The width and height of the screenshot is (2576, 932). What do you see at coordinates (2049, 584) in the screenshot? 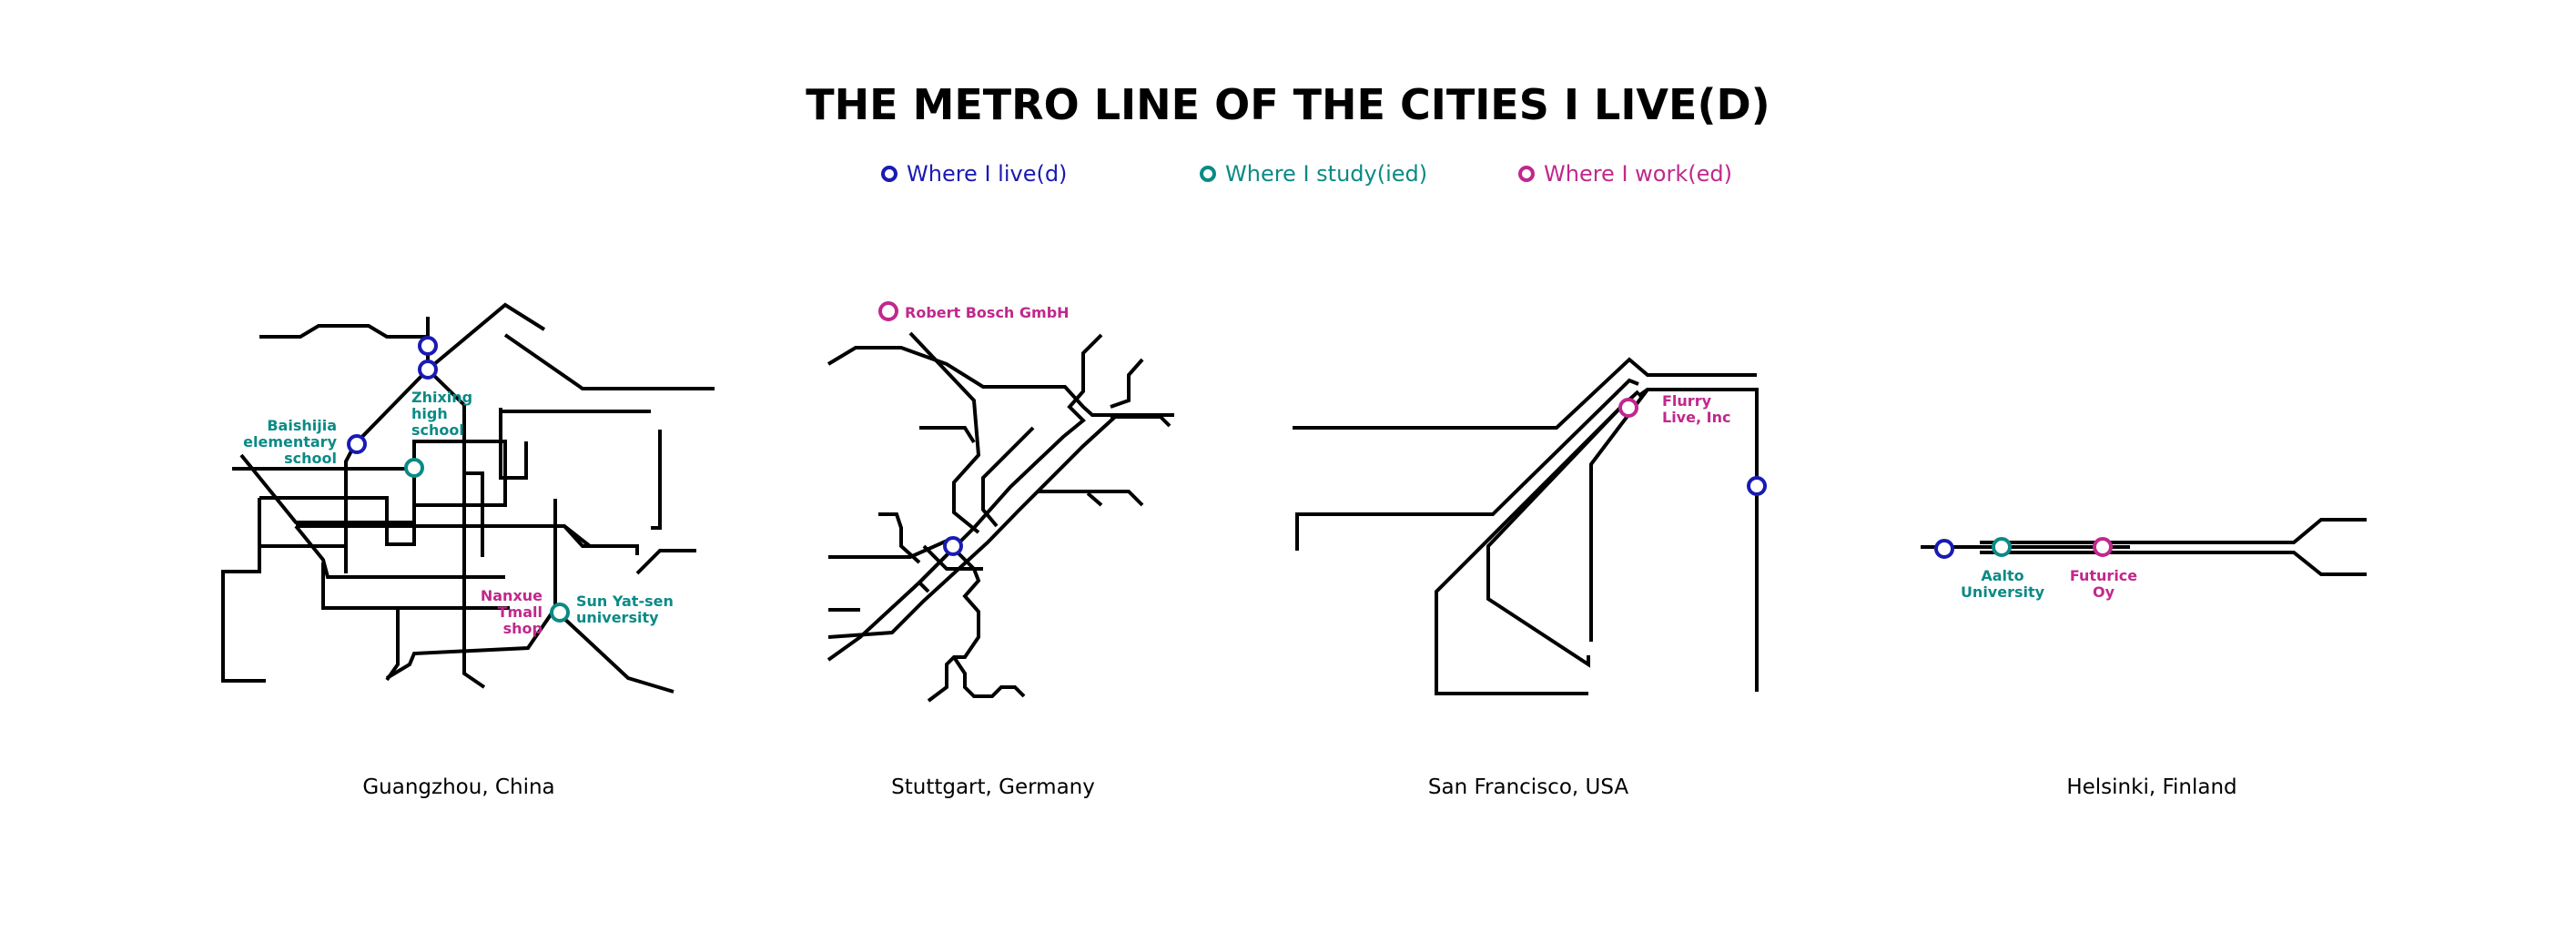
I see `helsinki-place-labels: Aalto University Futurice Oy` at bounding box center [2049, 584].